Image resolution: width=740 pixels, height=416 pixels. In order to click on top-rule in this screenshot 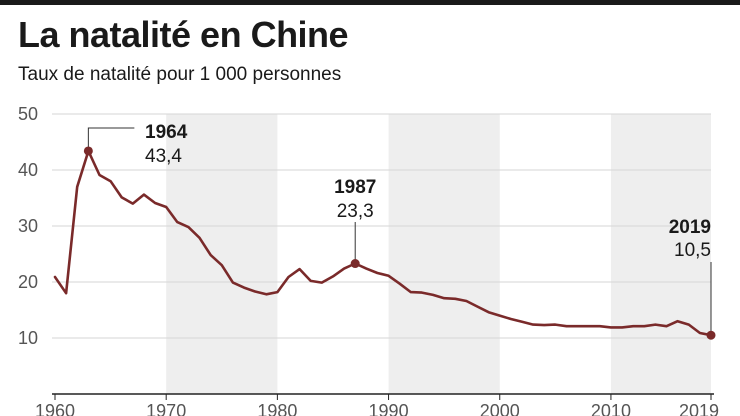, I will do `click(370, 2)`.